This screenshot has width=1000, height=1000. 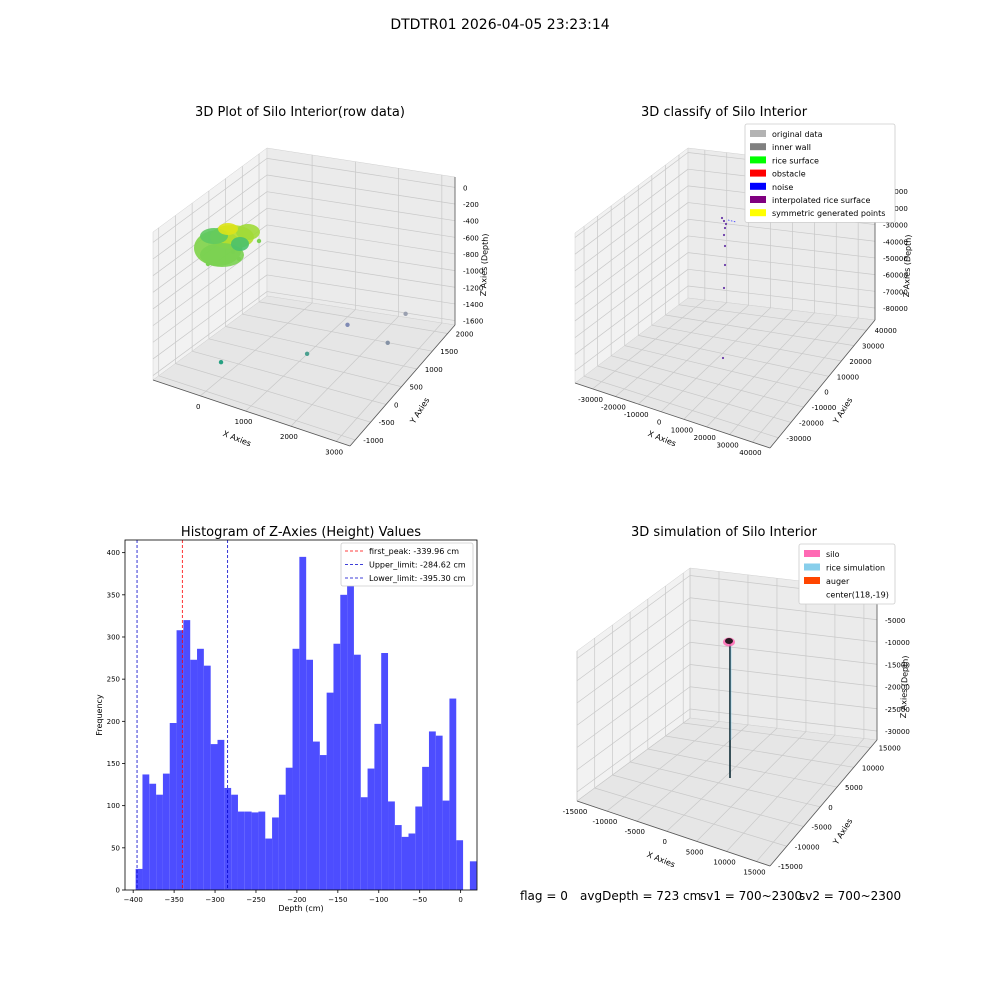 I want to click on classified-points, so click(x=728, y=288).